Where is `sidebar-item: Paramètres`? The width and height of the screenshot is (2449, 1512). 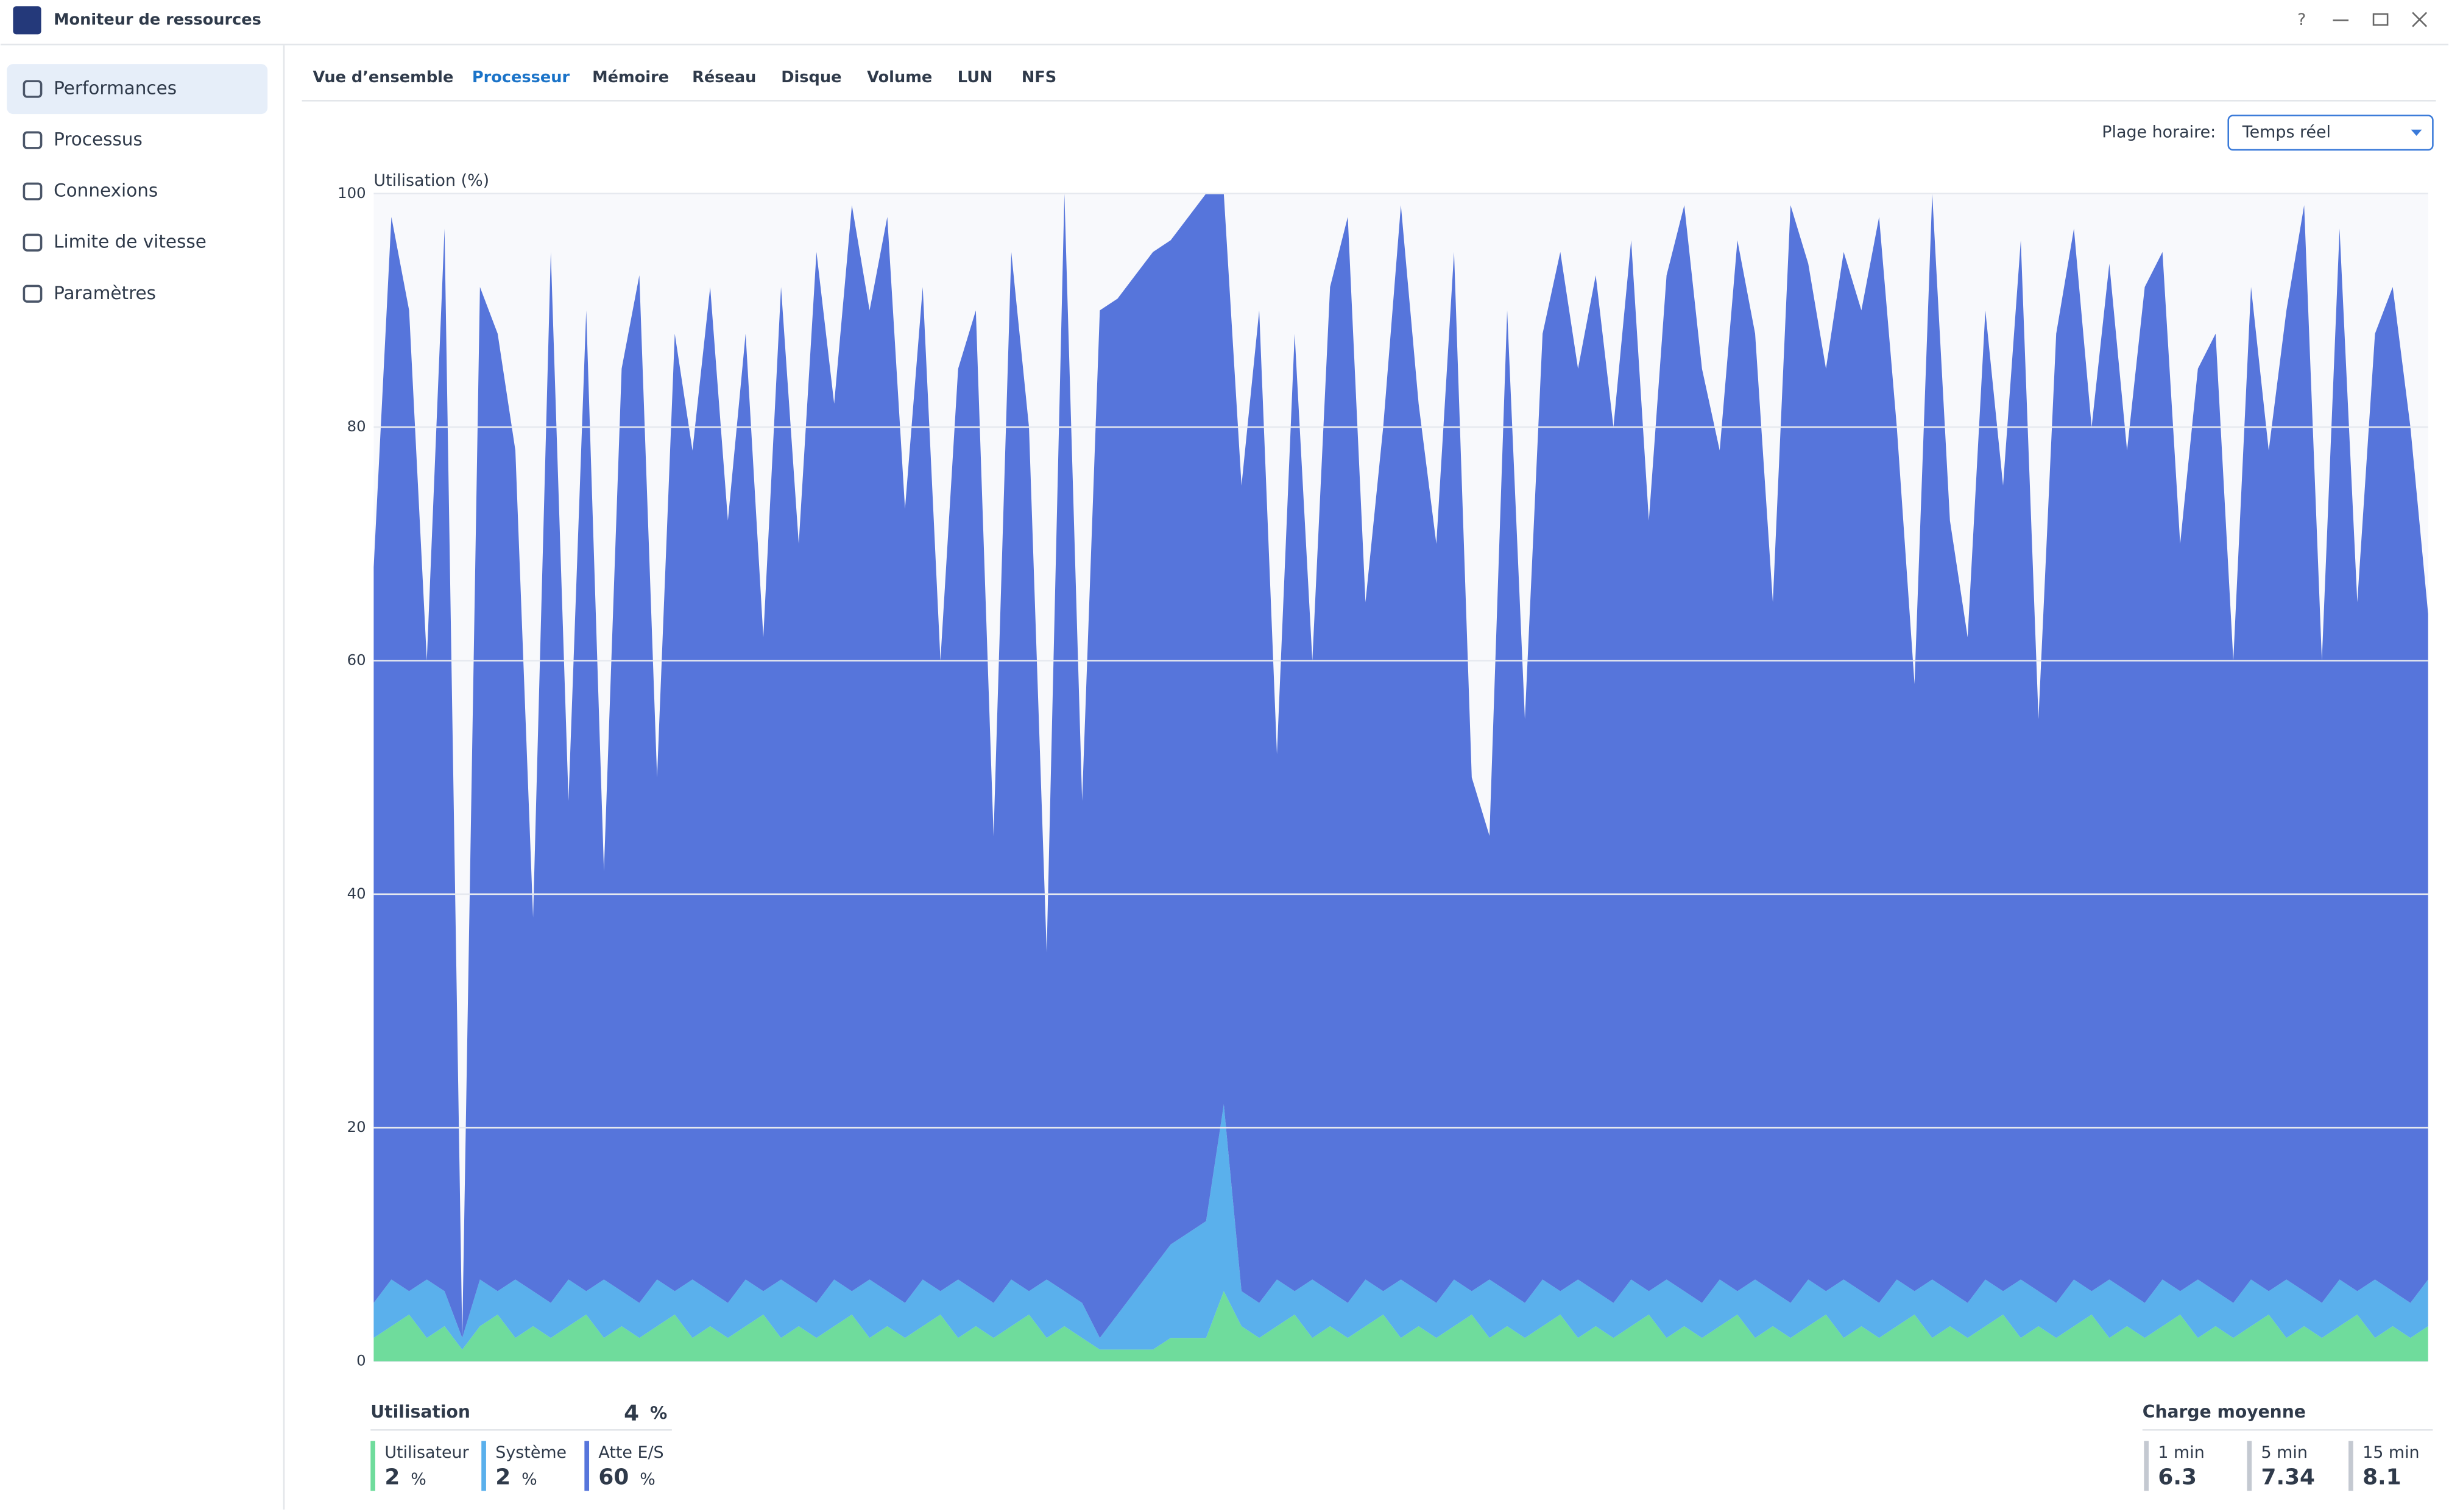 sidebar-item: Paramètres is located at coordinates (105, 293).